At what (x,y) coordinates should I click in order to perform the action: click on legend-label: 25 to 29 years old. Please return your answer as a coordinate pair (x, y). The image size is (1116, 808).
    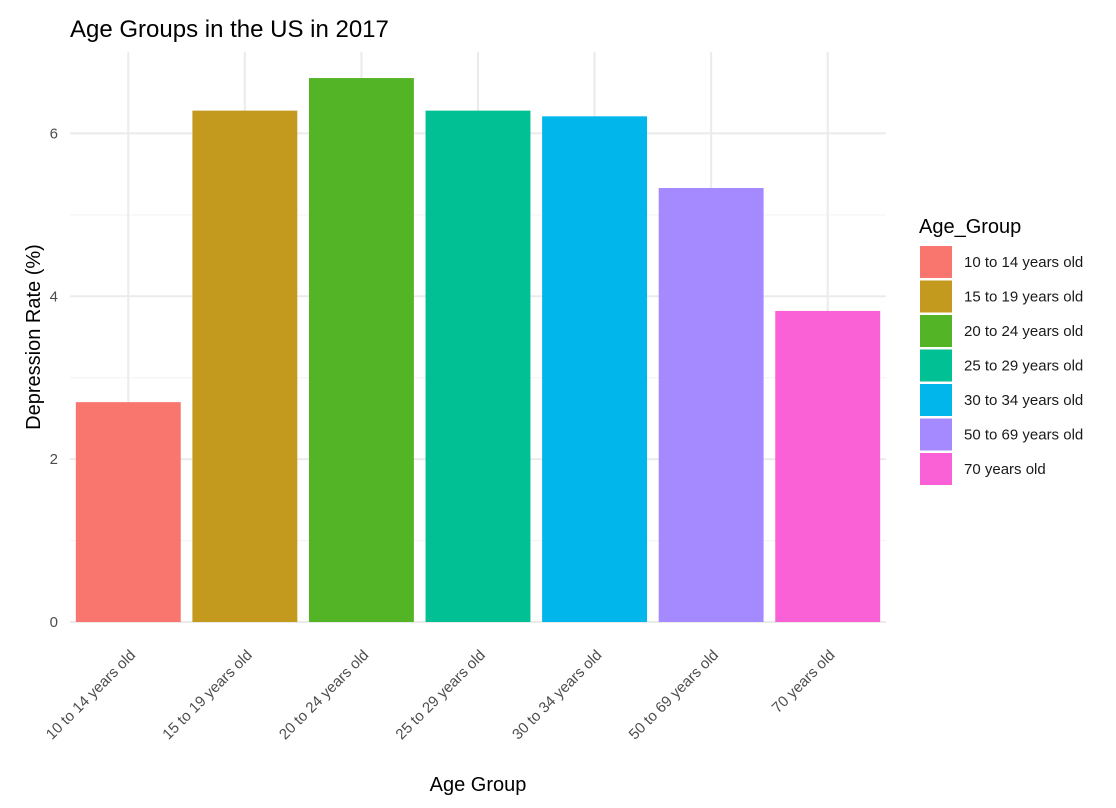
    Looking at the image, I should click on (1023, 366).